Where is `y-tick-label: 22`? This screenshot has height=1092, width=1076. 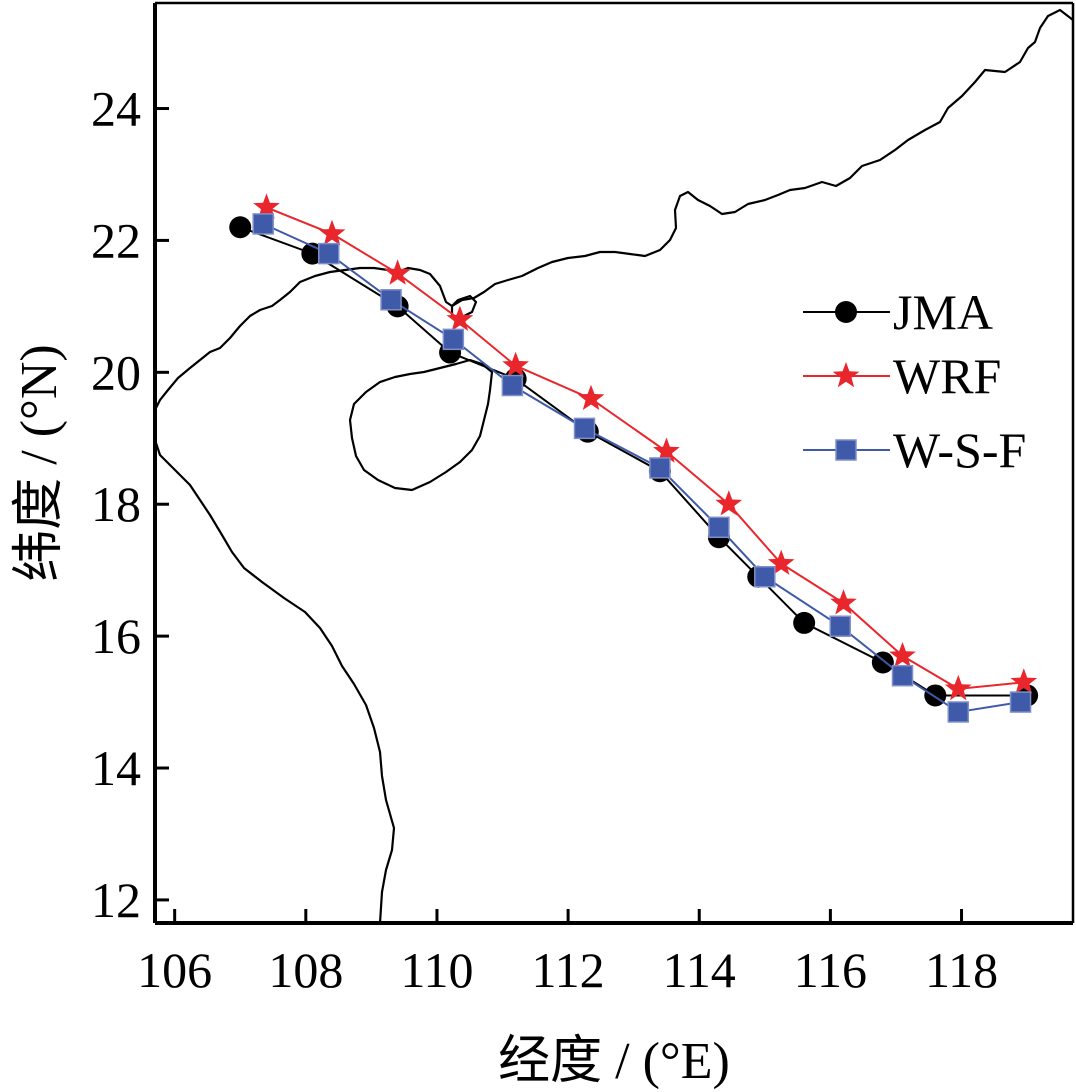
y-tick-label: 22 is located at coordinates (116, 240).